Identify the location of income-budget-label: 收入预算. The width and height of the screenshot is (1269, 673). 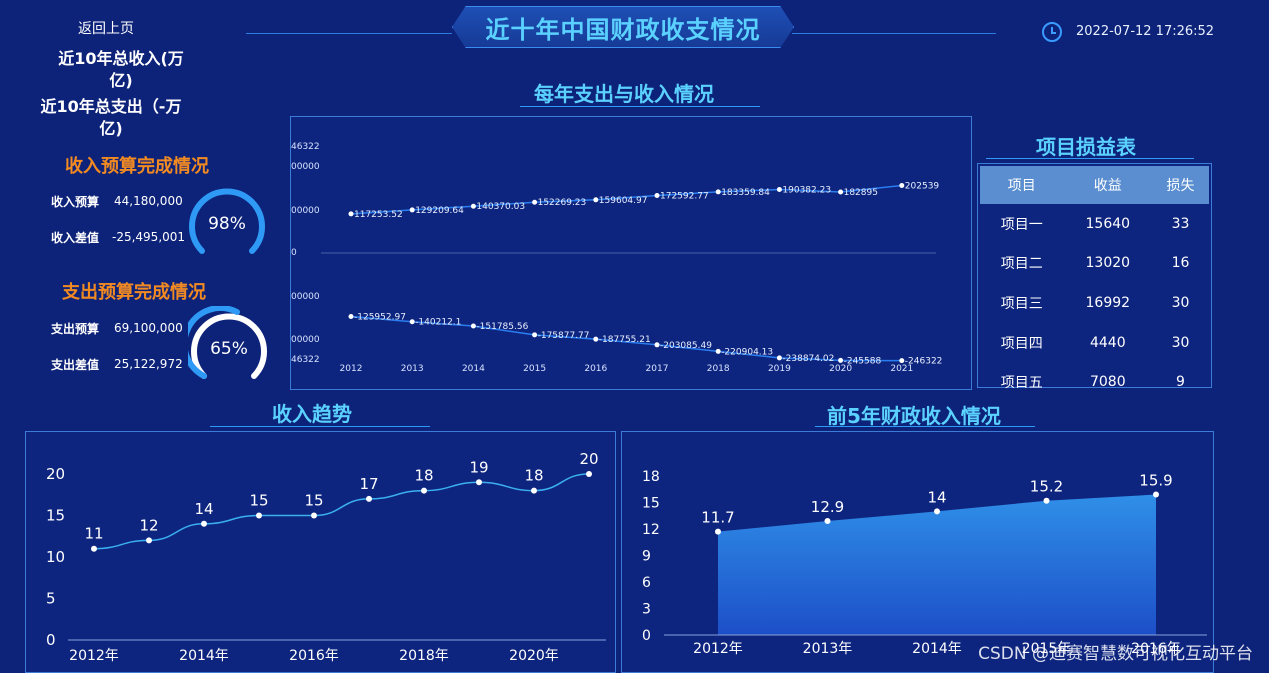
(75, 202).